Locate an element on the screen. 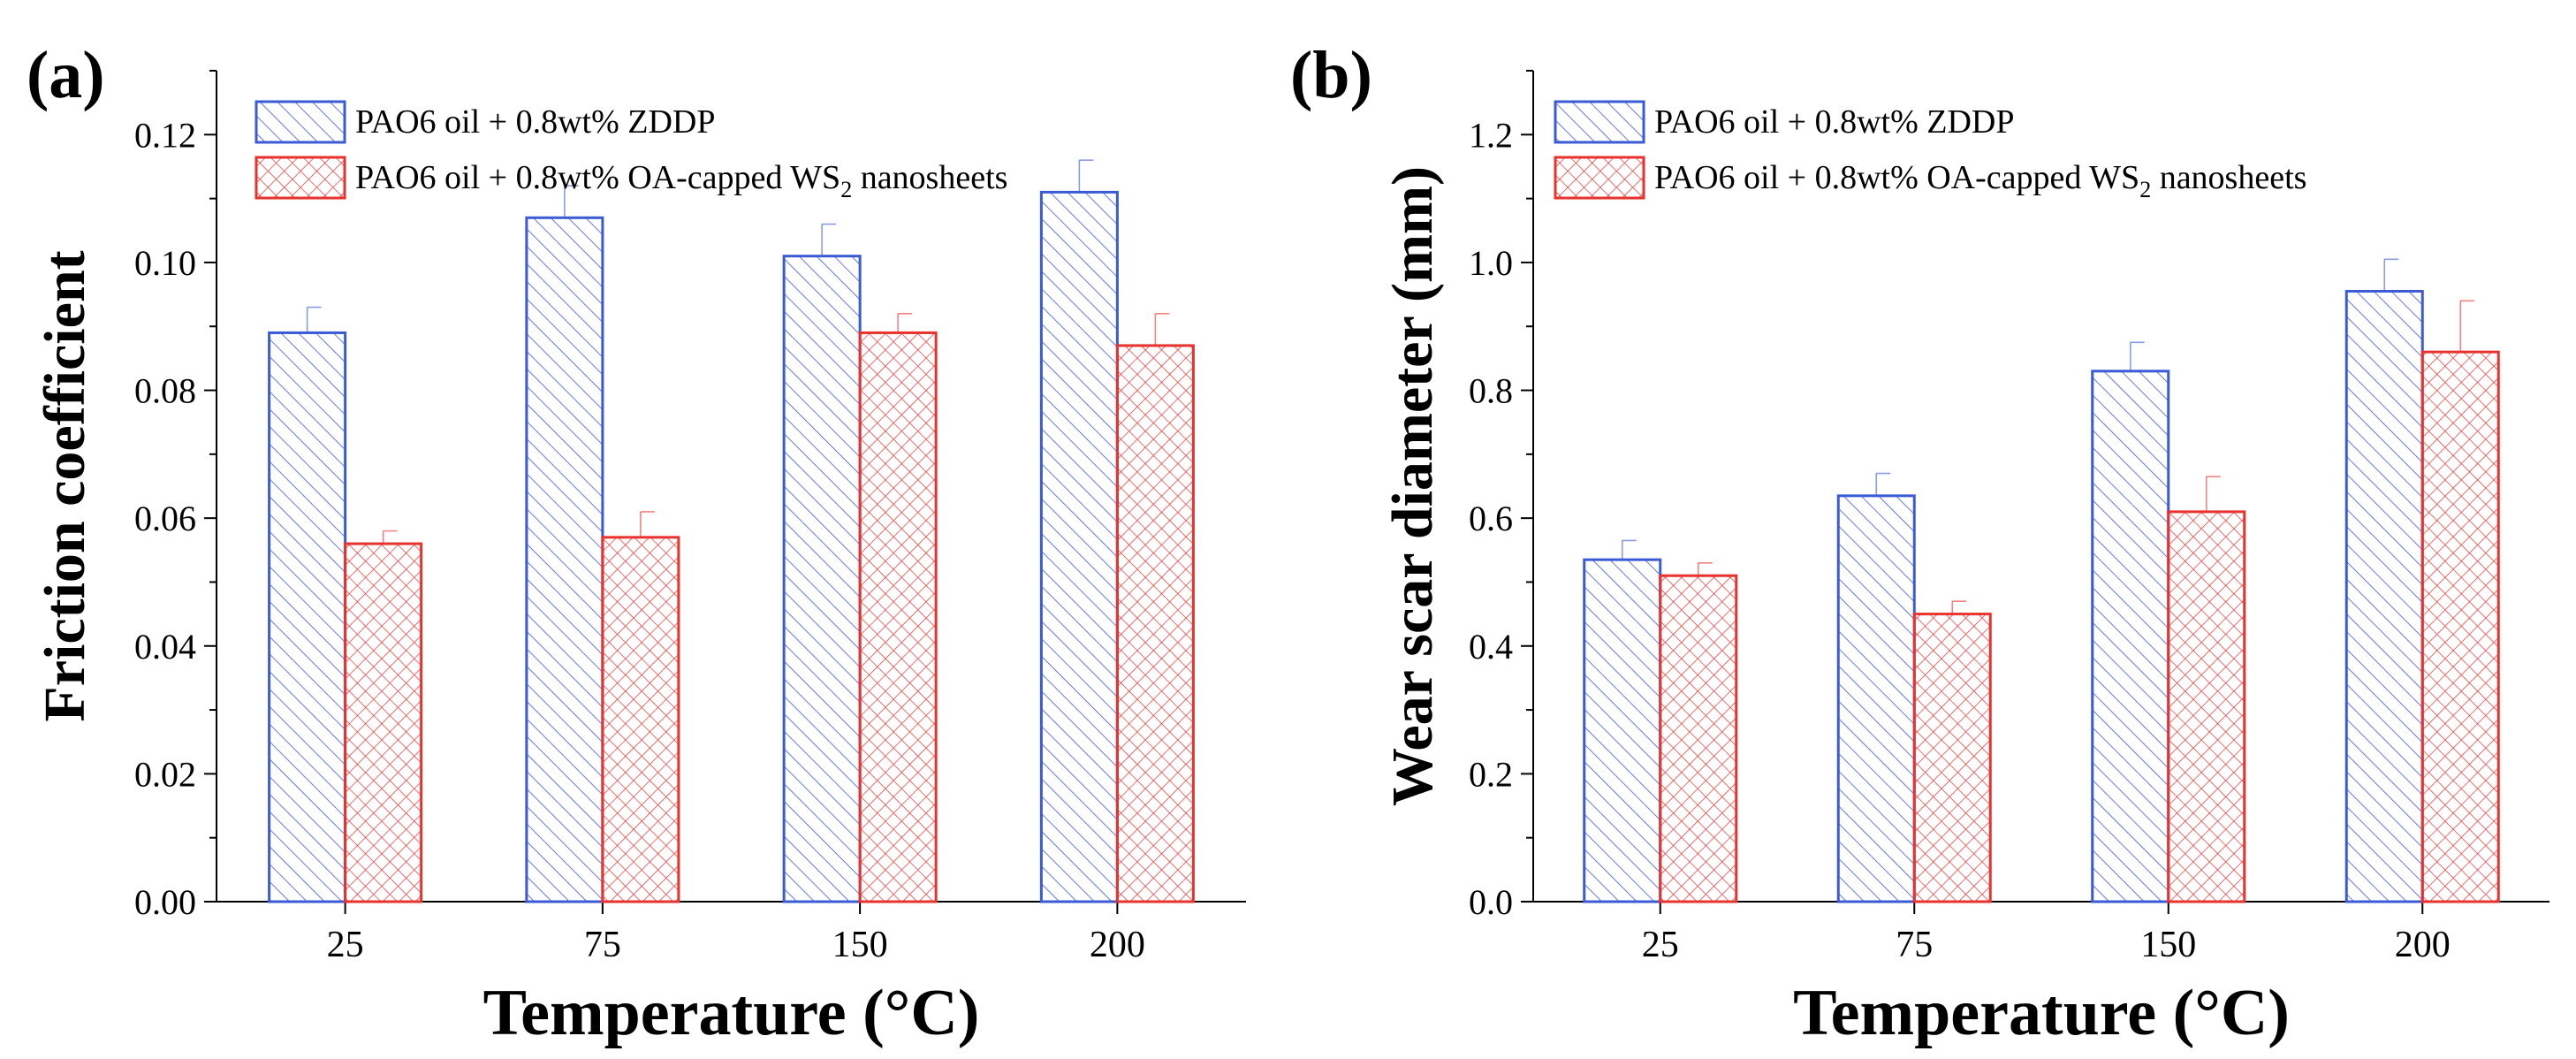  y-tick-label: 0.8 is located at coordinates (1491, 391).